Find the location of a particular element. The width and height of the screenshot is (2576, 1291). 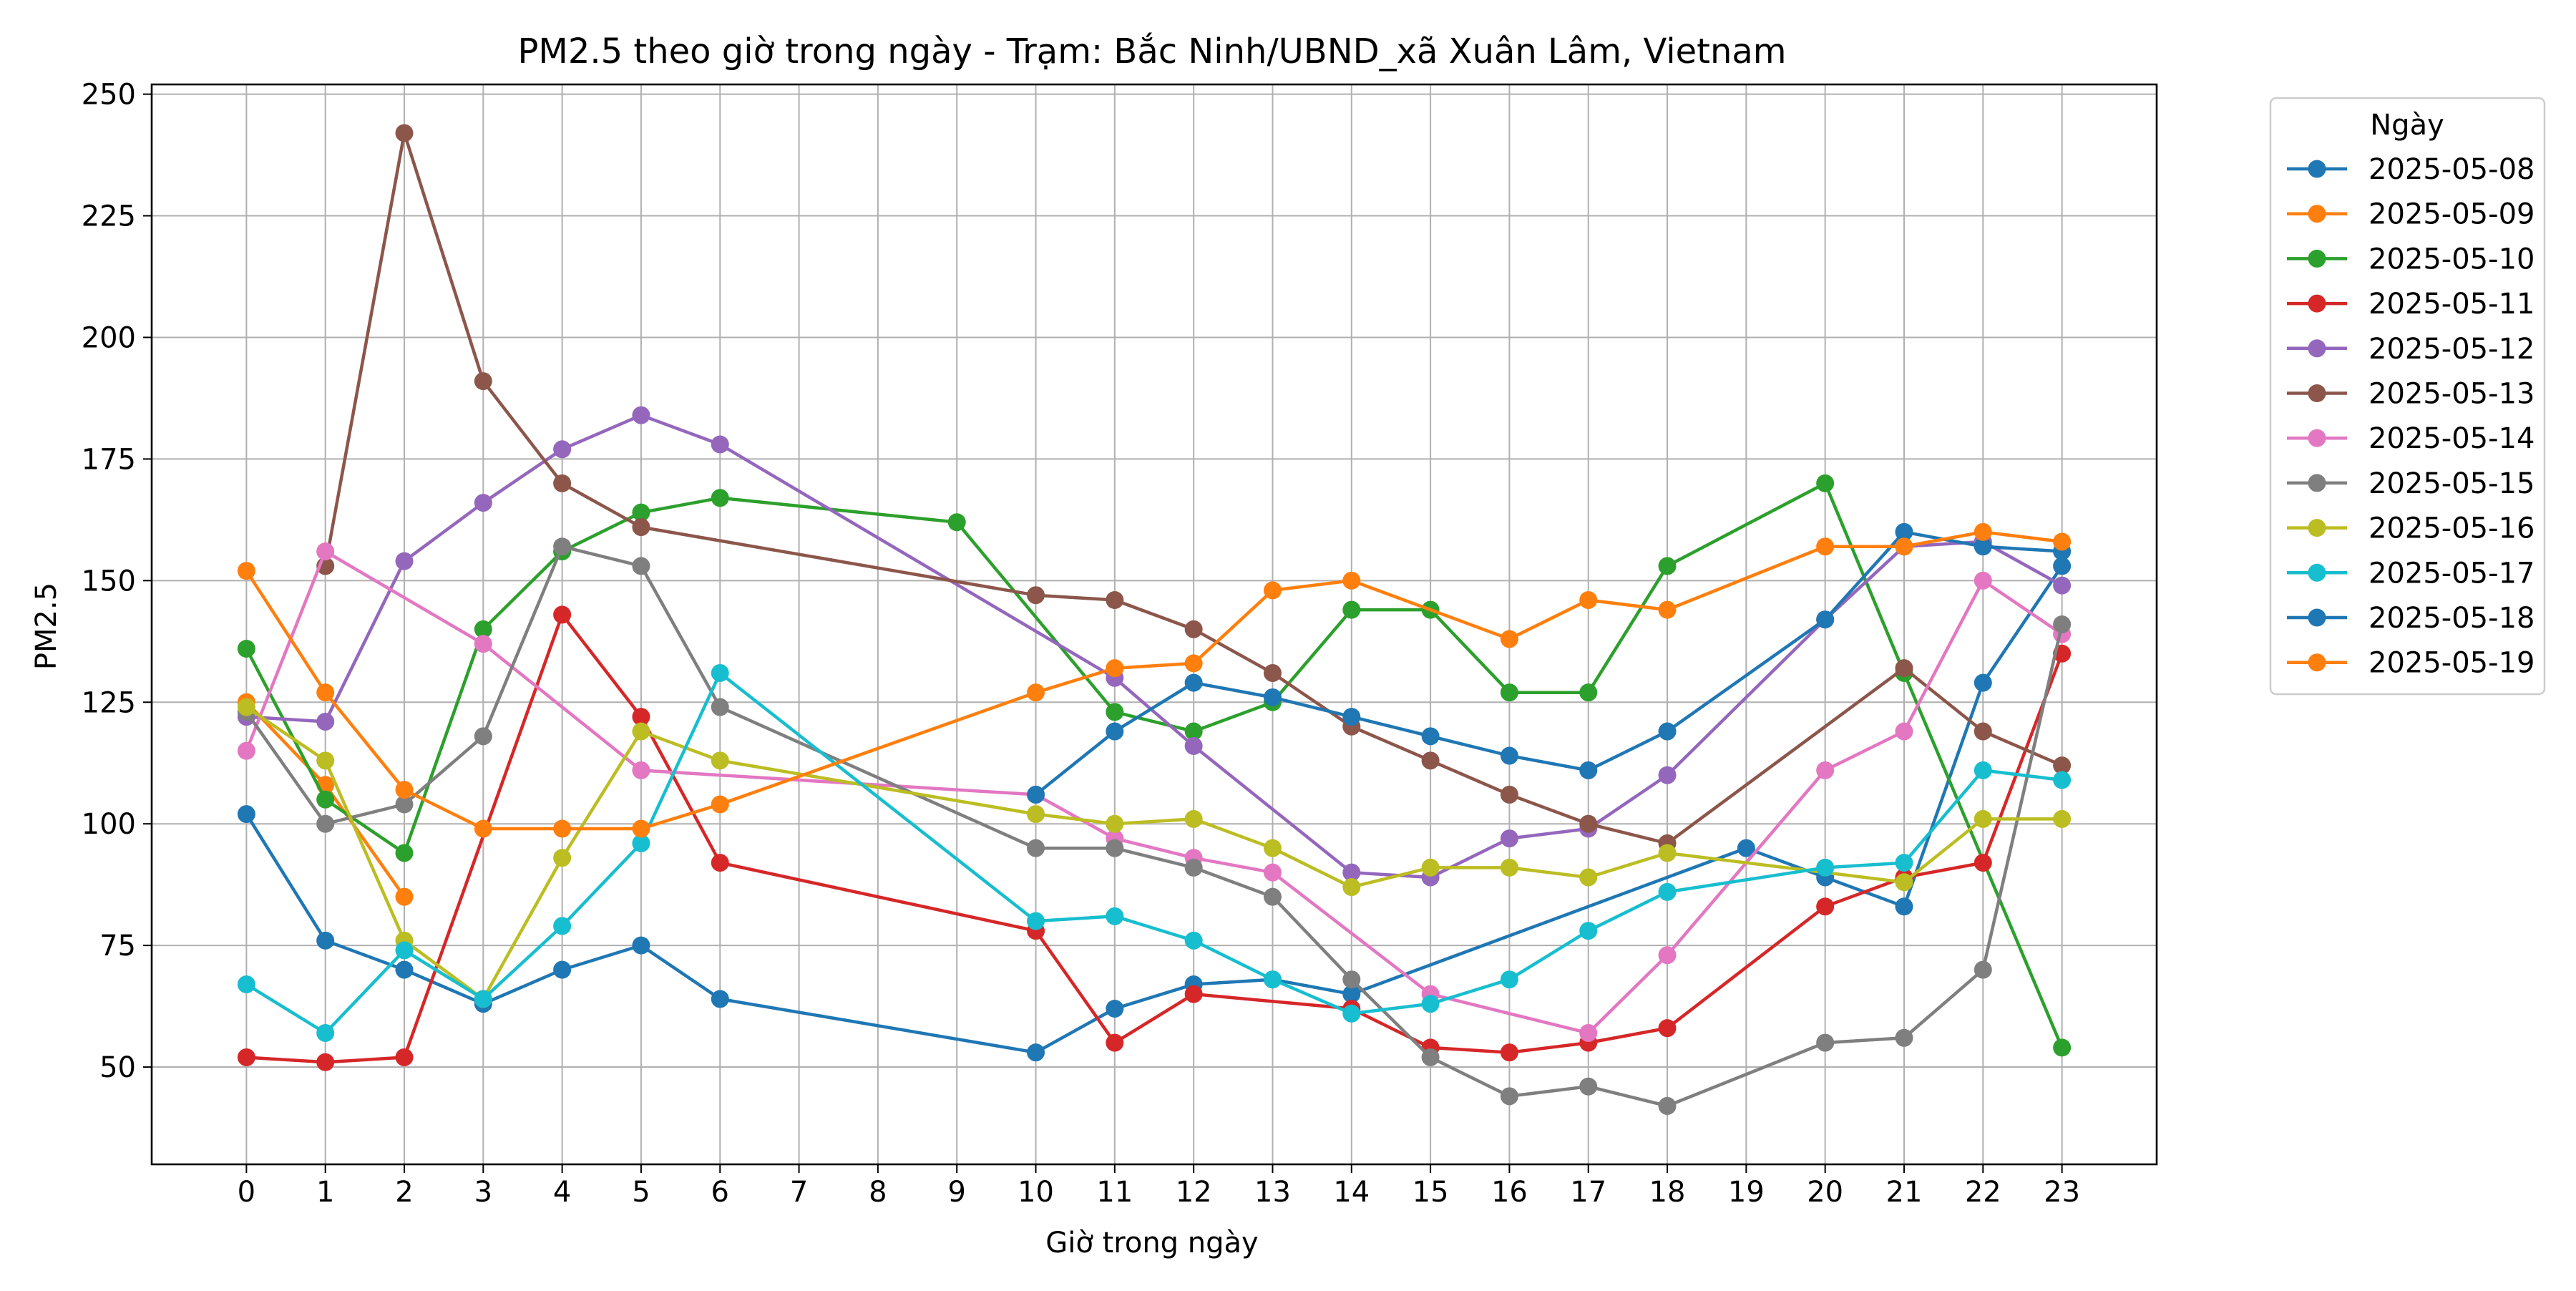

legend-title: Ngày is located at coordinates (2407, 125).